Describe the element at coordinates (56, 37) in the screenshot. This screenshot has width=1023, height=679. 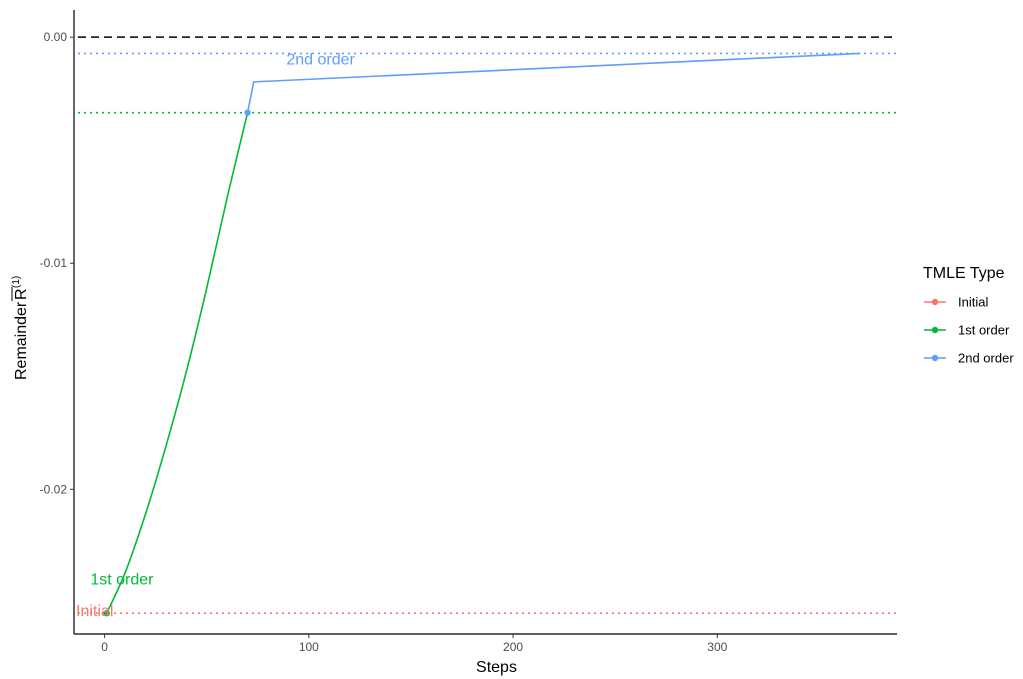
I see `y-tick-label-0: 0.00` at that location.